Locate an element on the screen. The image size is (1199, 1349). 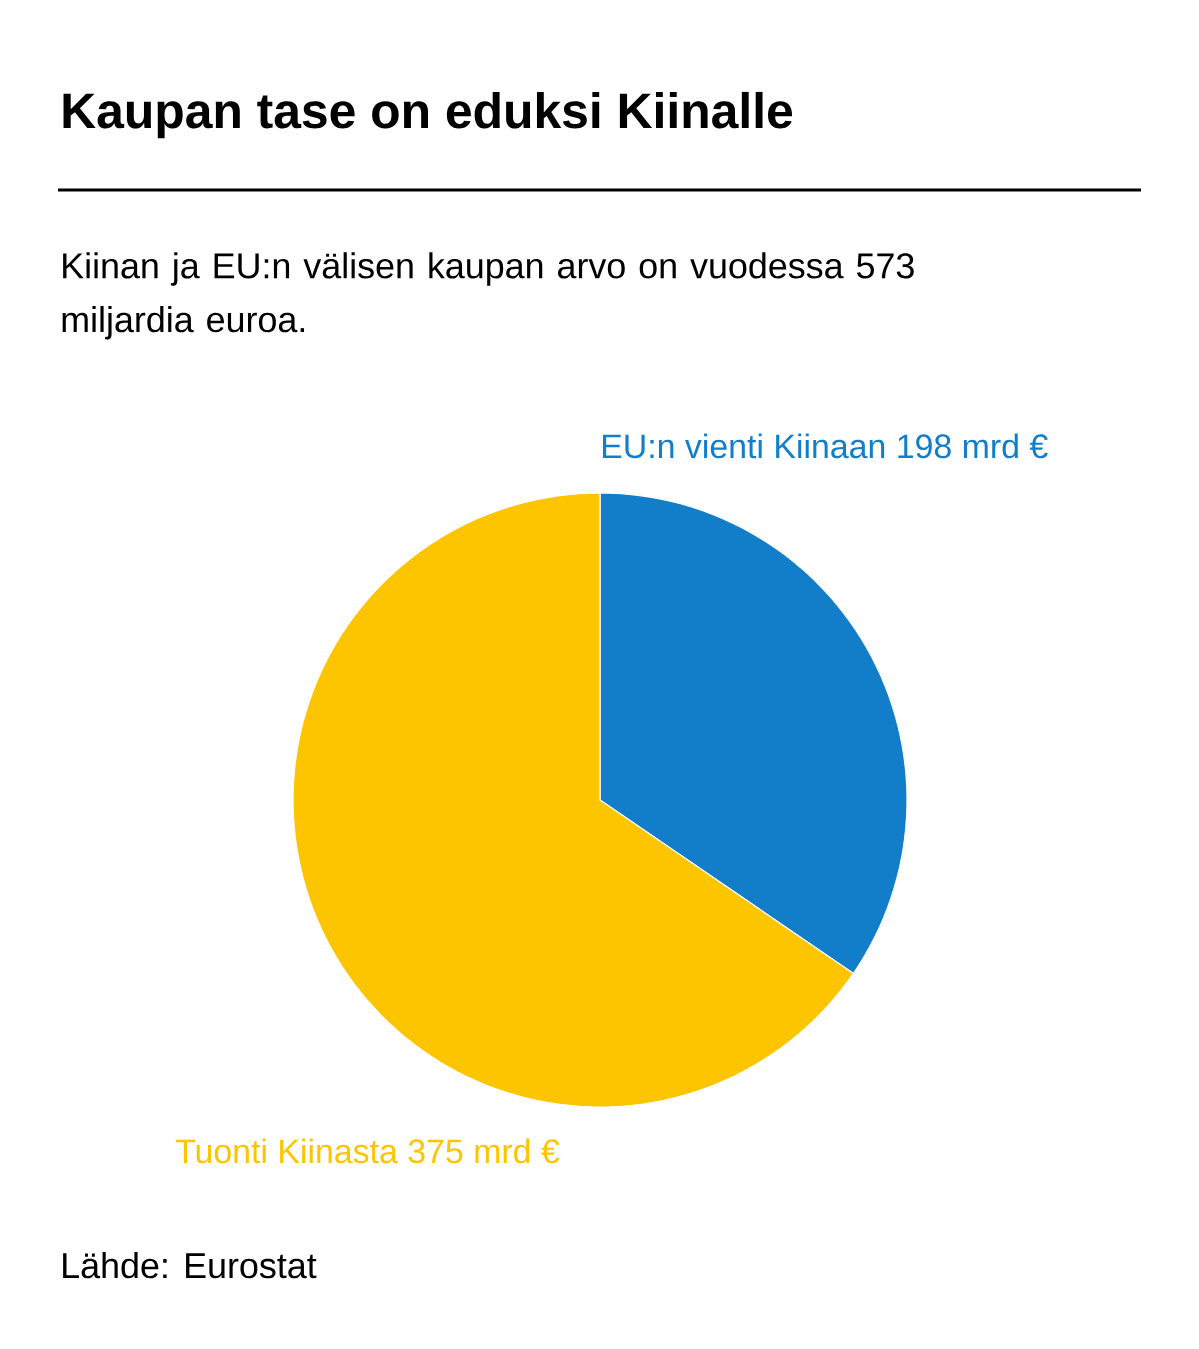
chart-title: Kaupan tase on eduksi Kiinalle is located at coordinates (428, 115).